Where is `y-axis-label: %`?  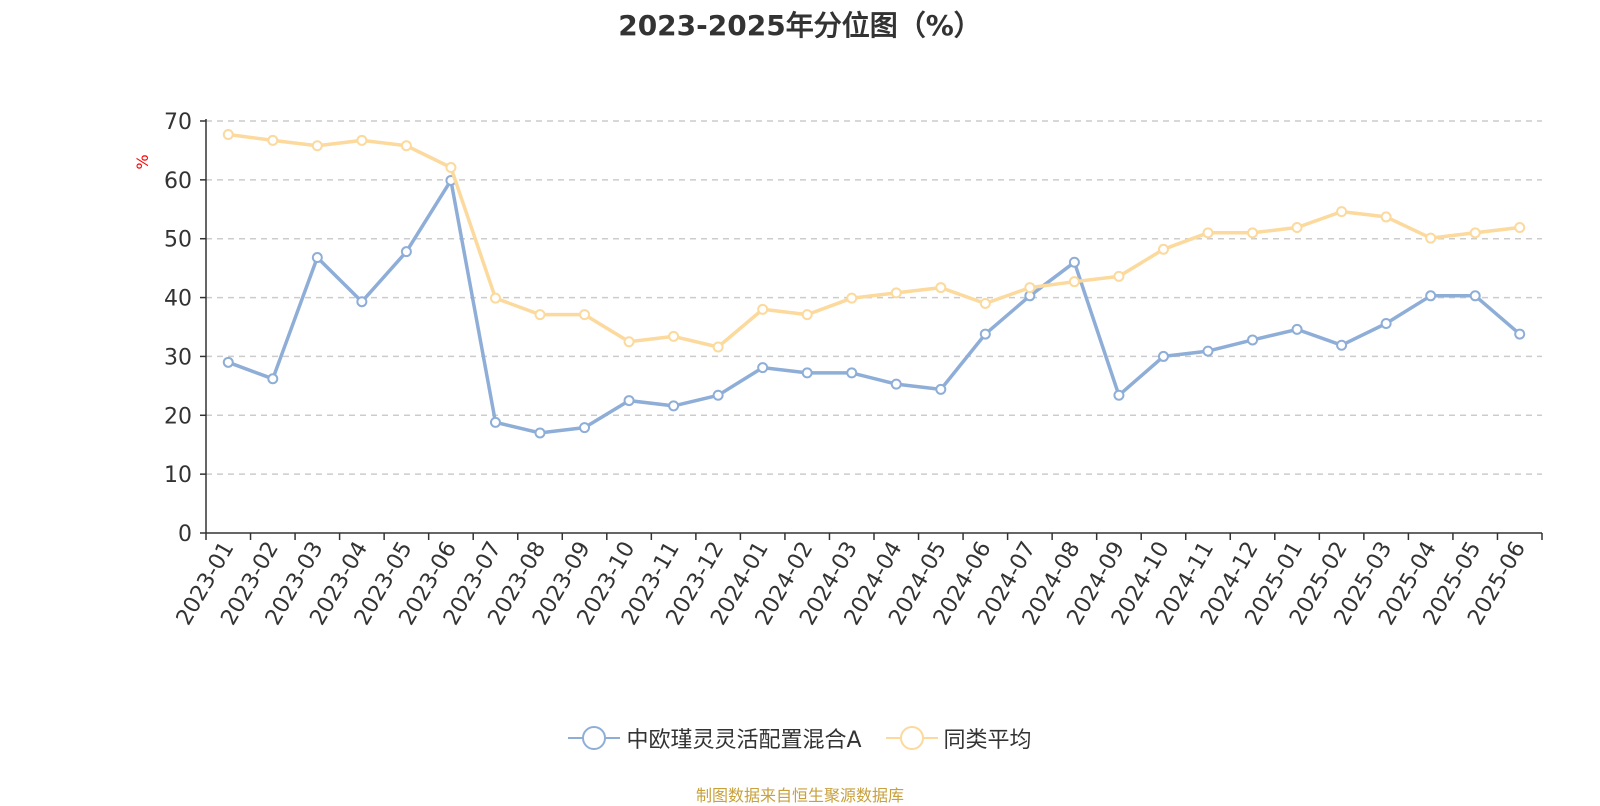
y-axis-label: % is located at coordinates (142, 161).